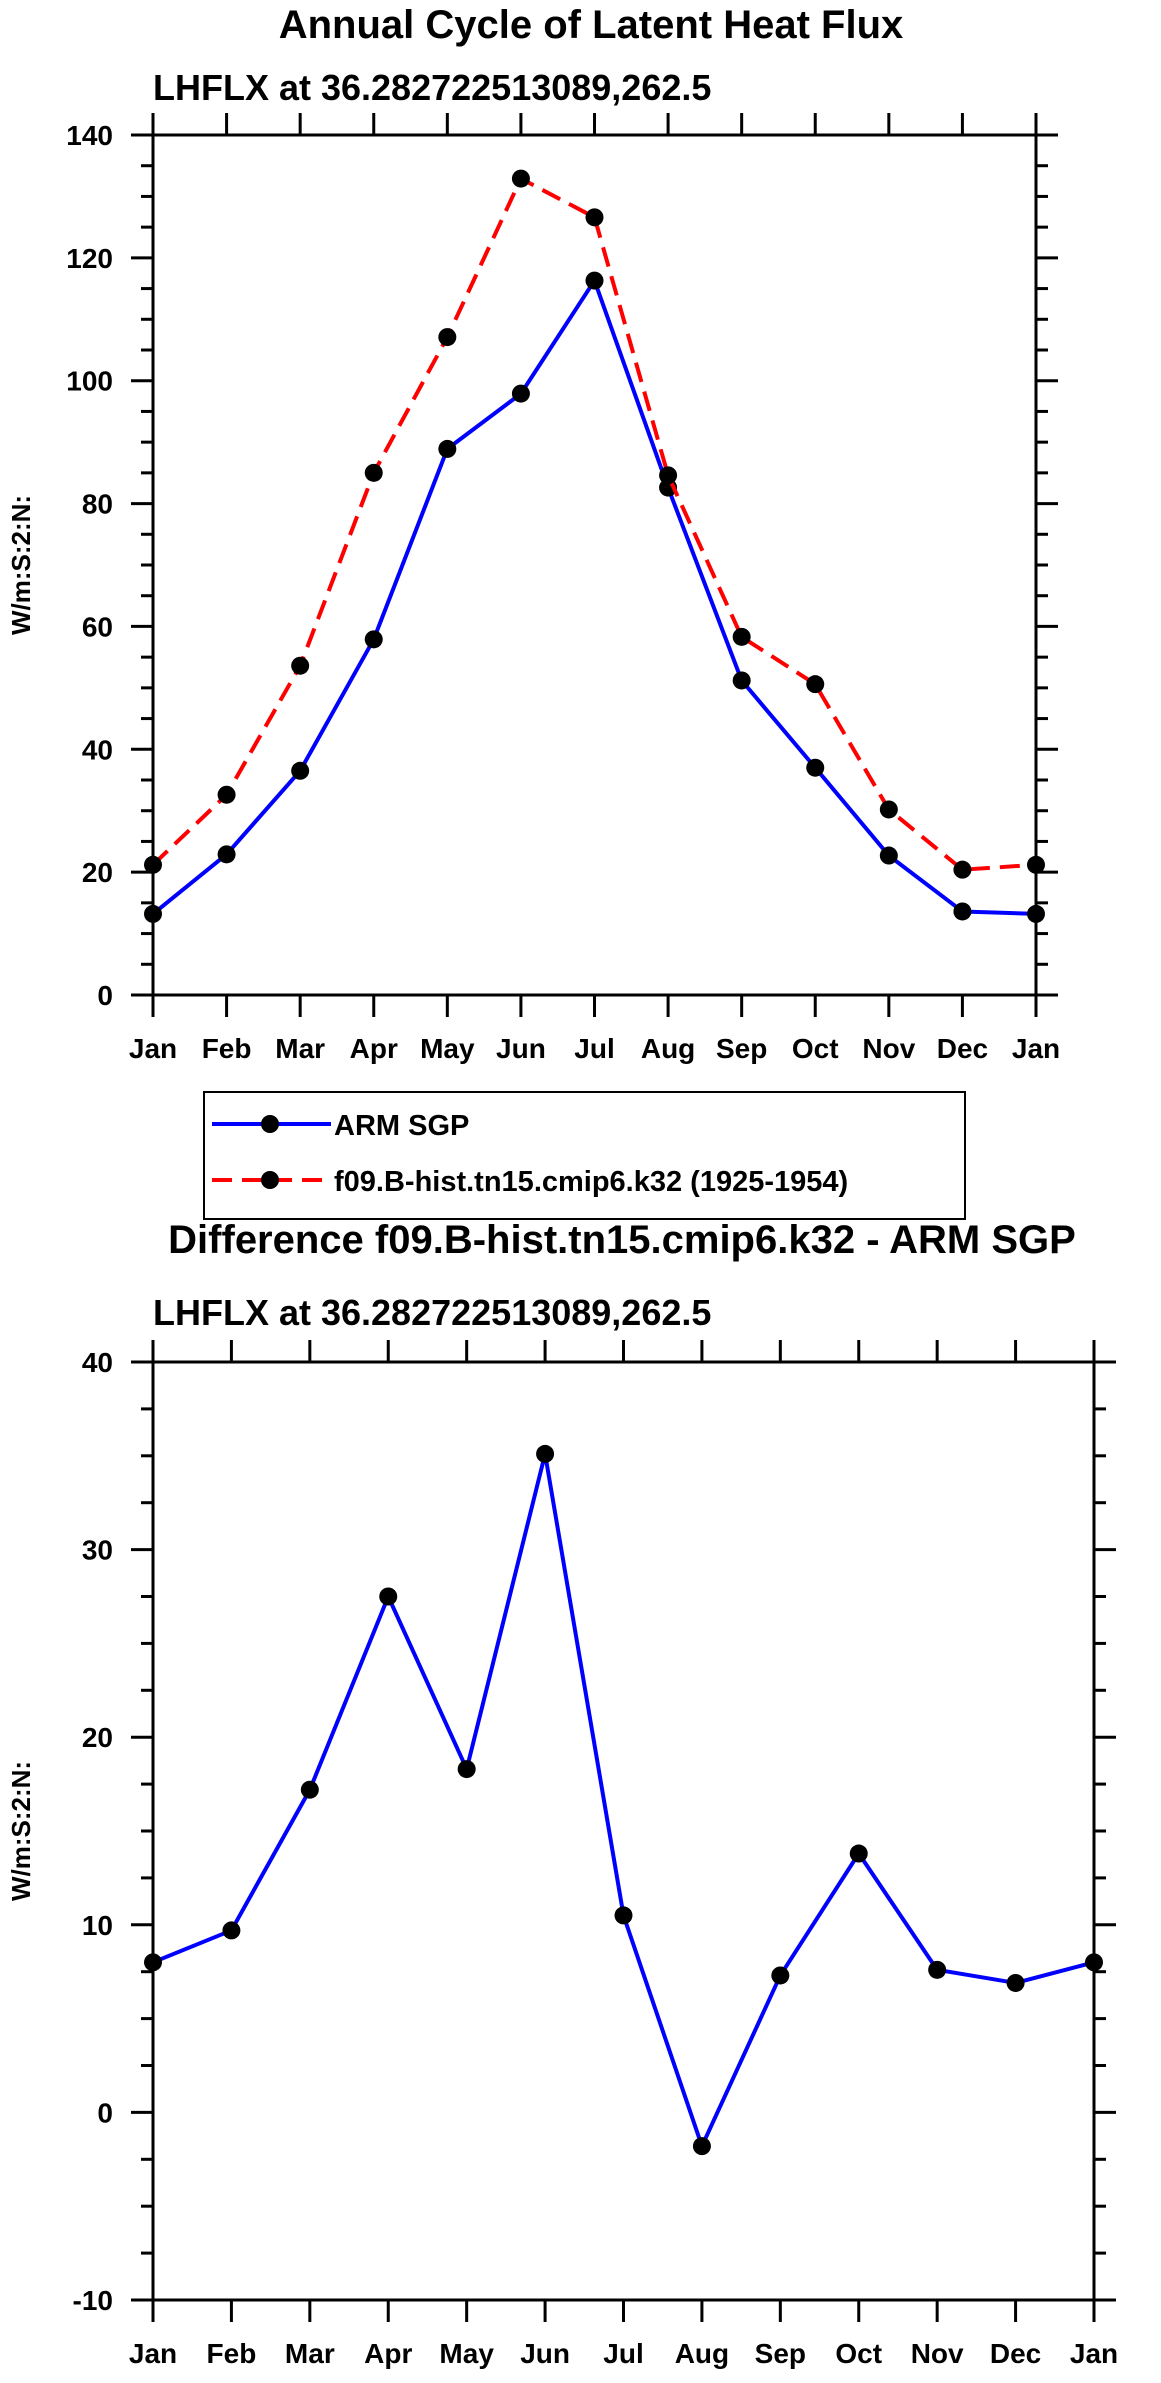  Describe the element at coordinates (97, 504) in the screenshot. I see `y-tick-label: 80` at that location.